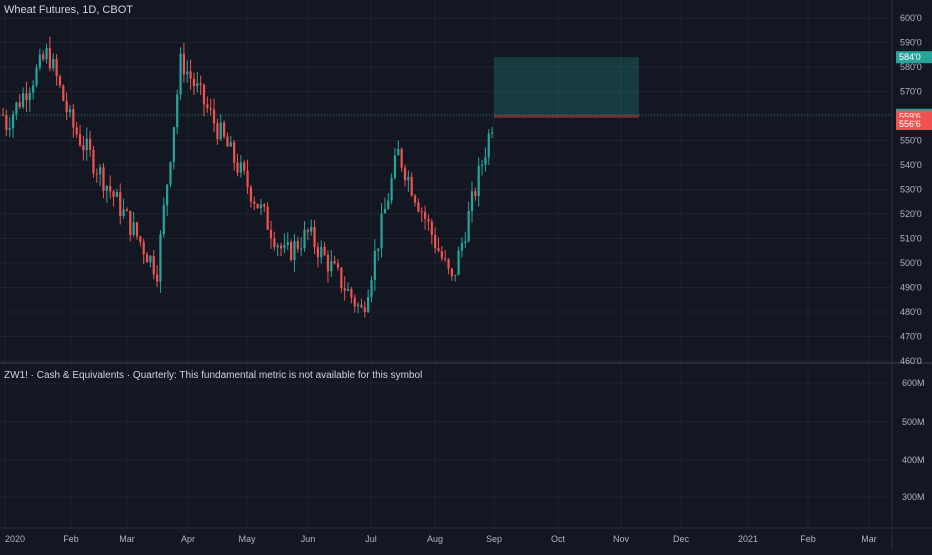  Describe the element at coordinates (913, 497) in the screenshot. I see `lower-tick-label: 300M` at that location.